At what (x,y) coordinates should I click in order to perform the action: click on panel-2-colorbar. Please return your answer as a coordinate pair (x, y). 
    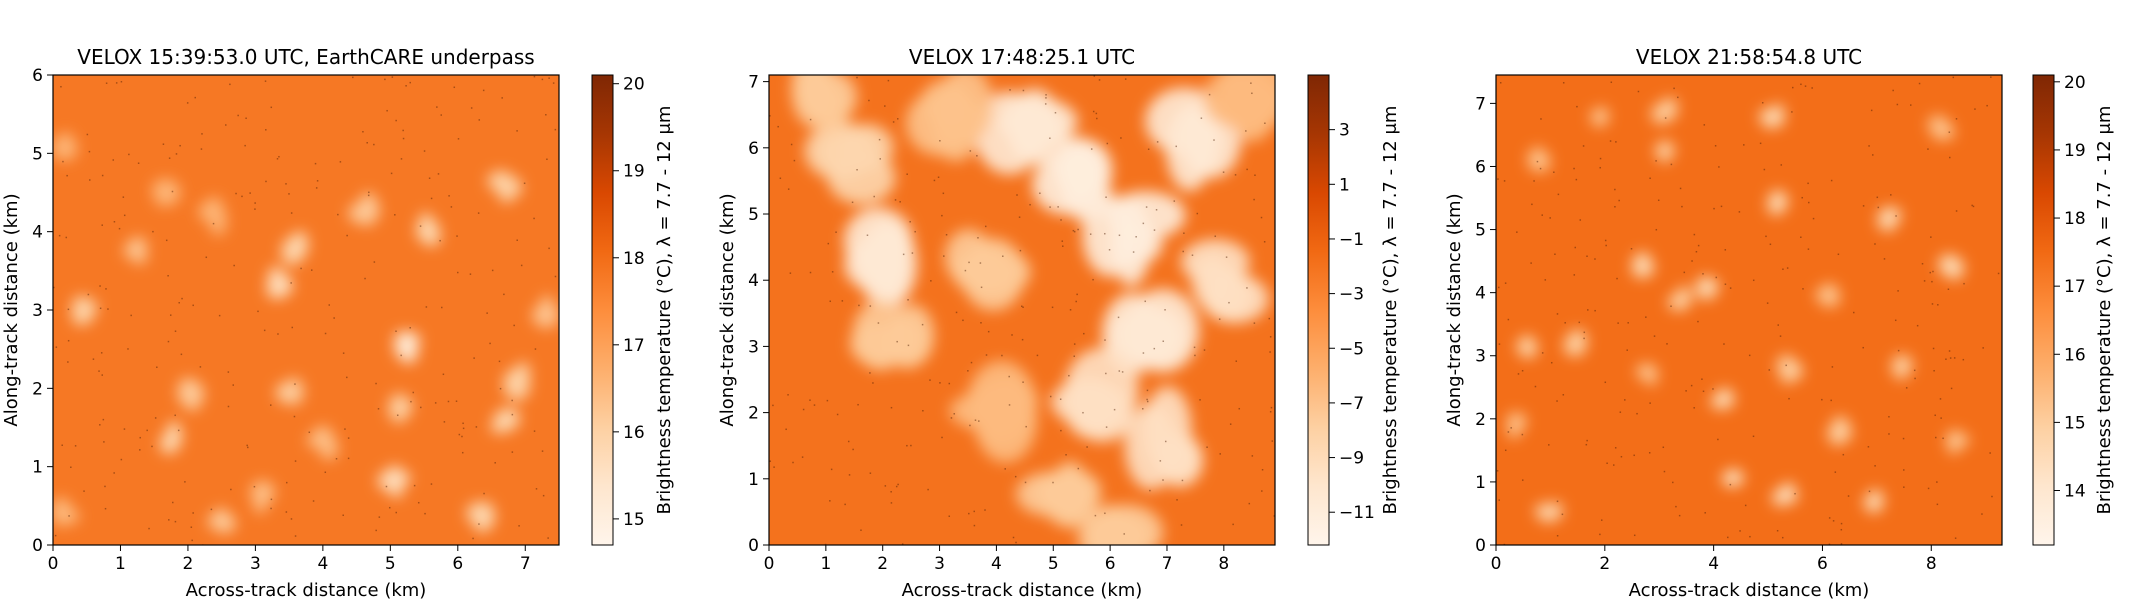
    Looking at the image, I should click on (1318, 310).